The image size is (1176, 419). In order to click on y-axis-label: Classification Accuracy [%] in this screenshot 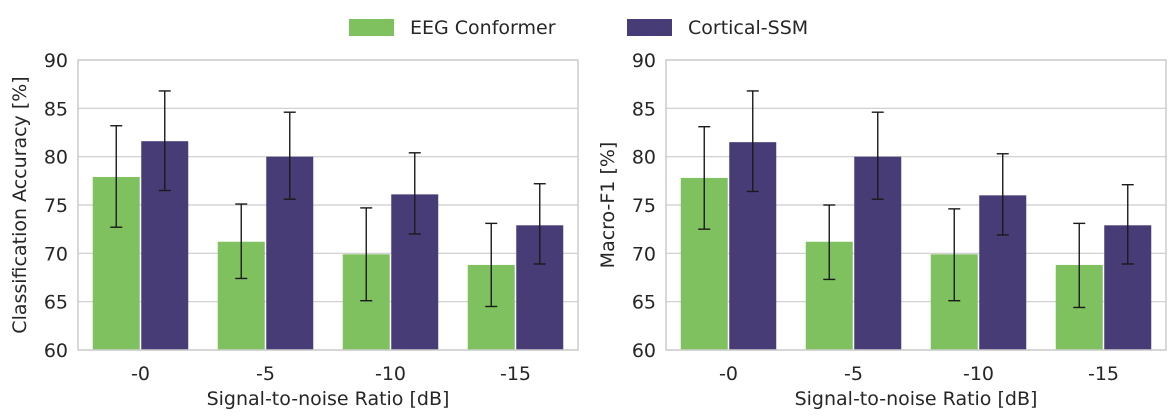, I will do `click(20, 204)`.